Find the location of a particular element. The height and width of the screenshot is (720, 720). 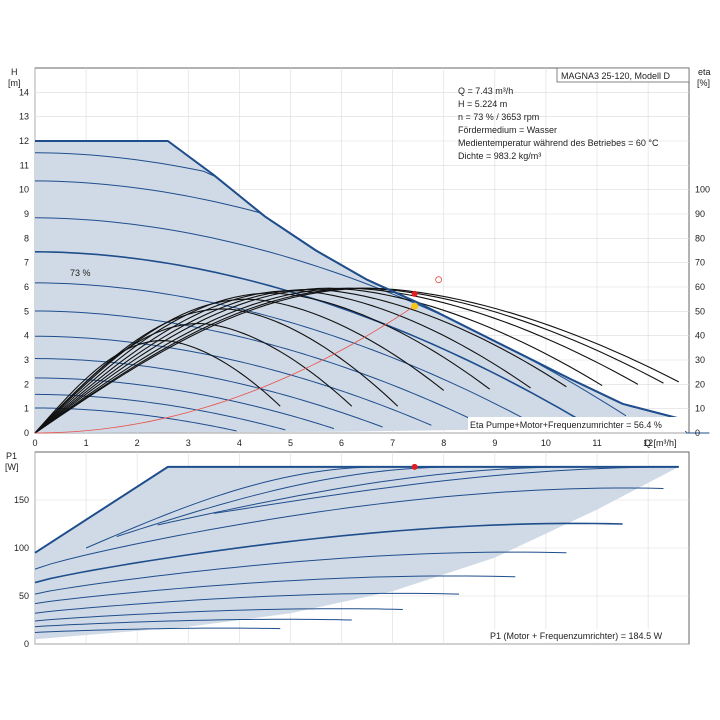

x-tick-label: 5 is located at coordinates (290, 443).